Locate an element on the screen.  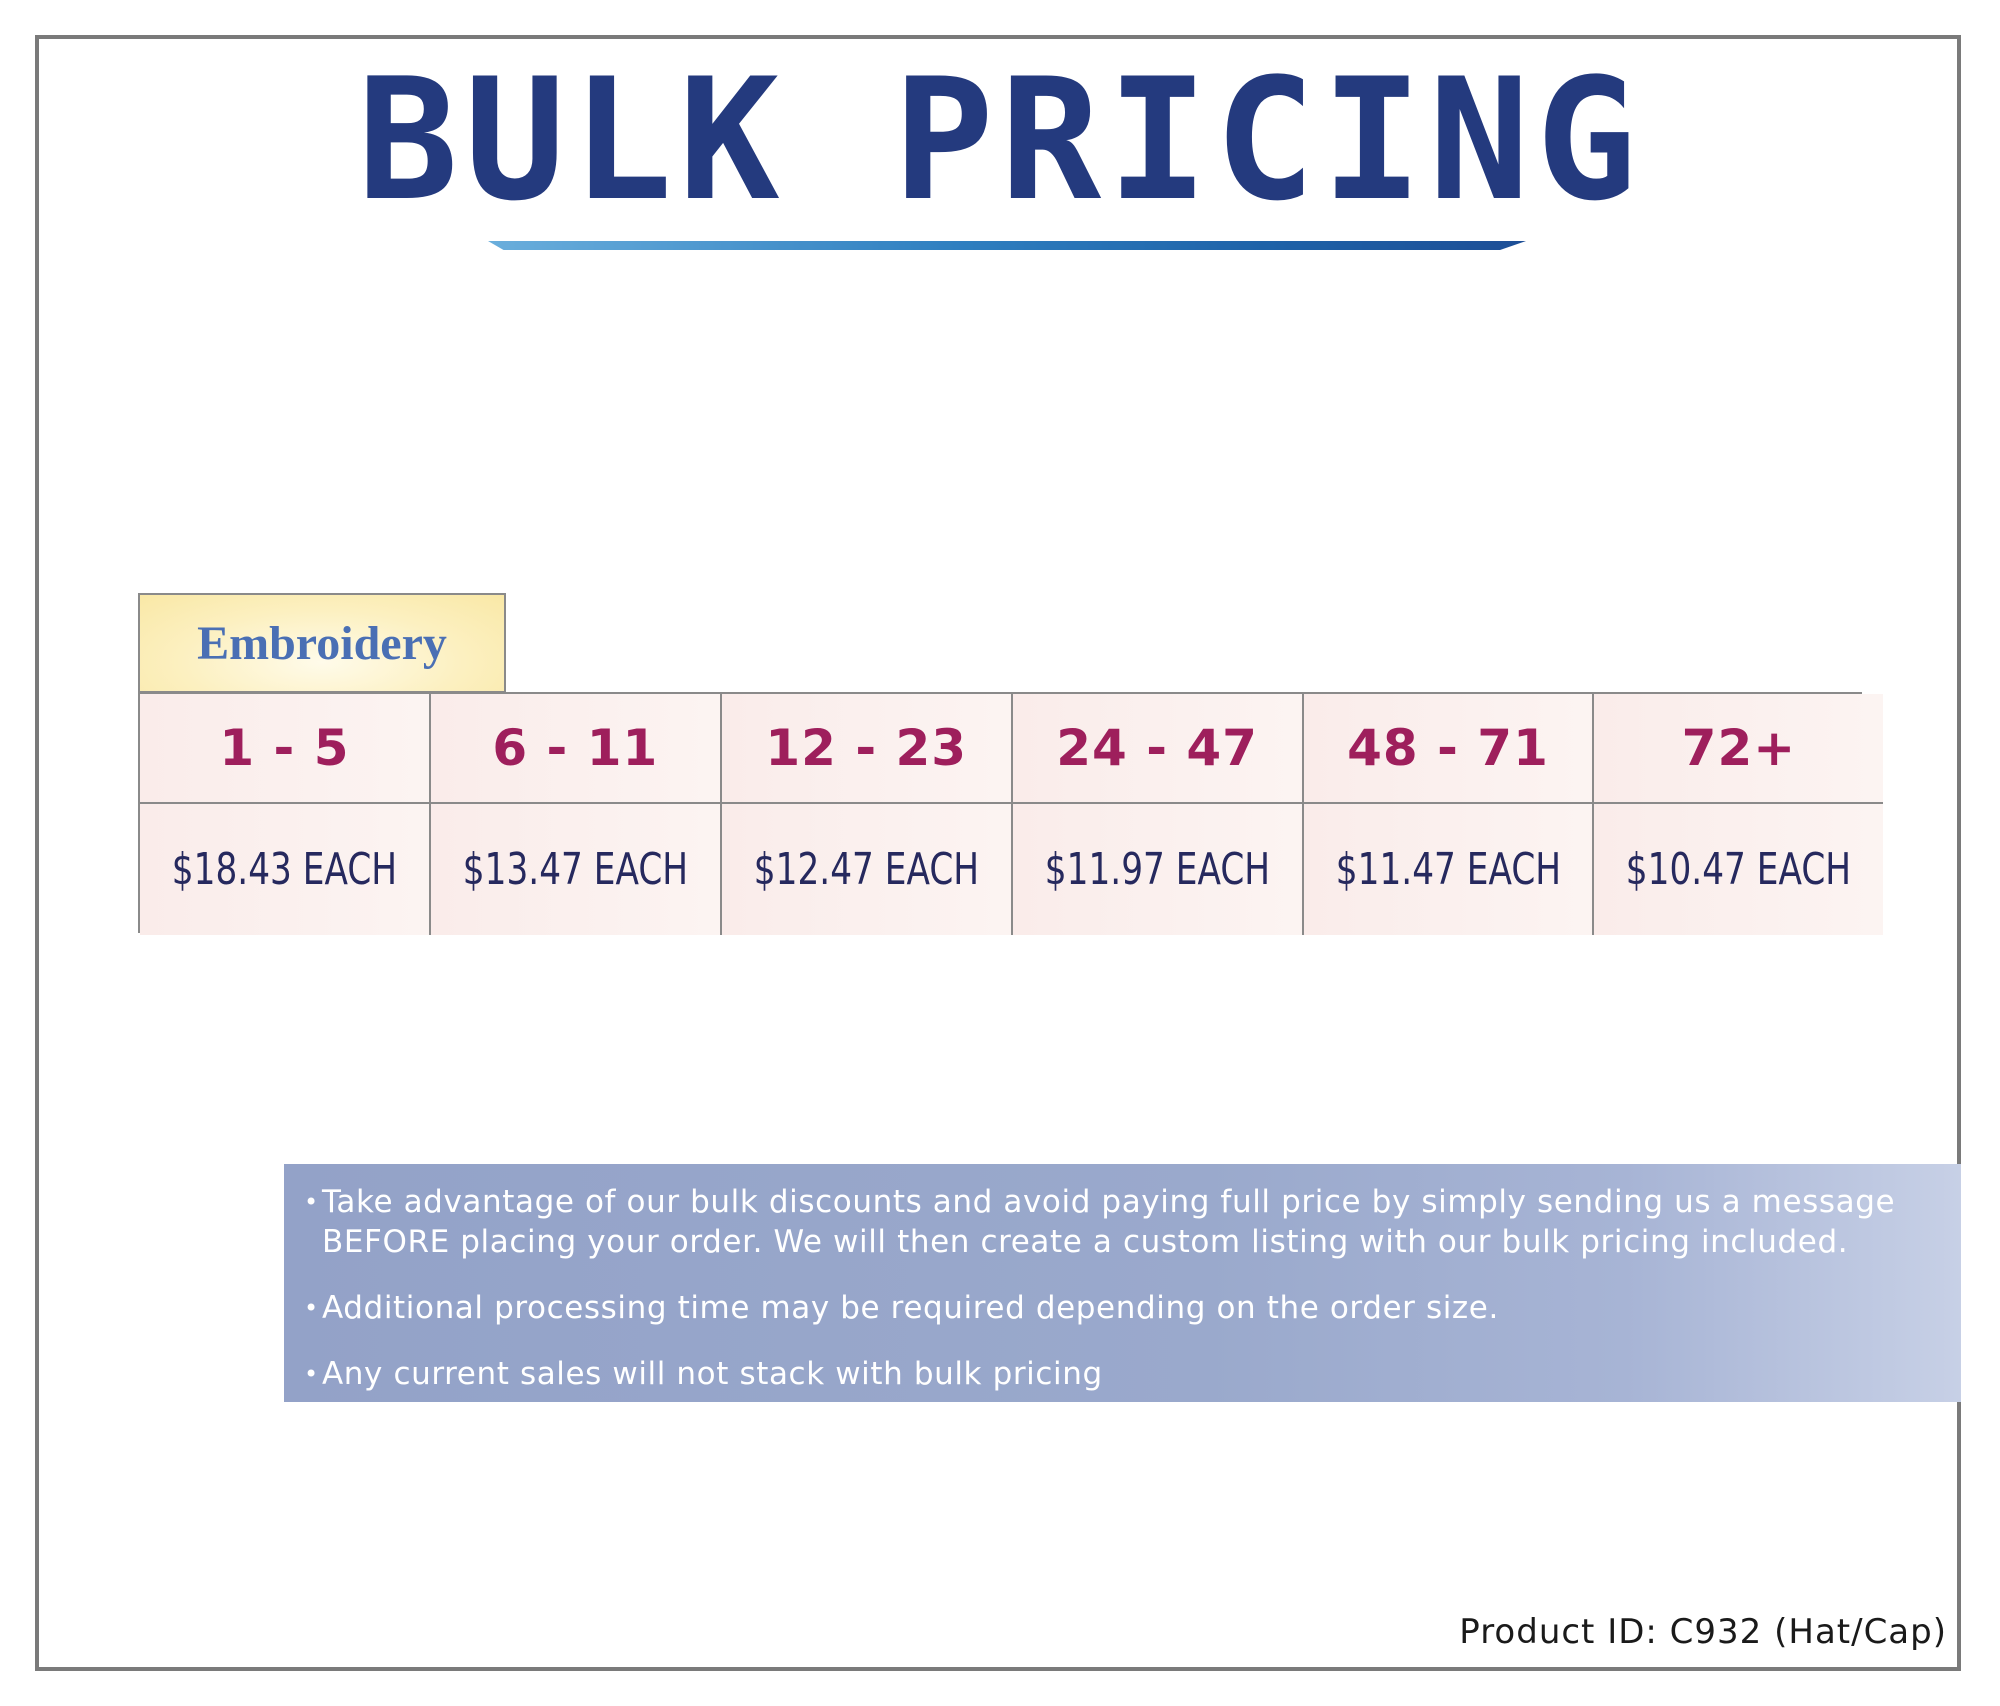
tier-qty: 72+ is located at coordinates (1739, 748).